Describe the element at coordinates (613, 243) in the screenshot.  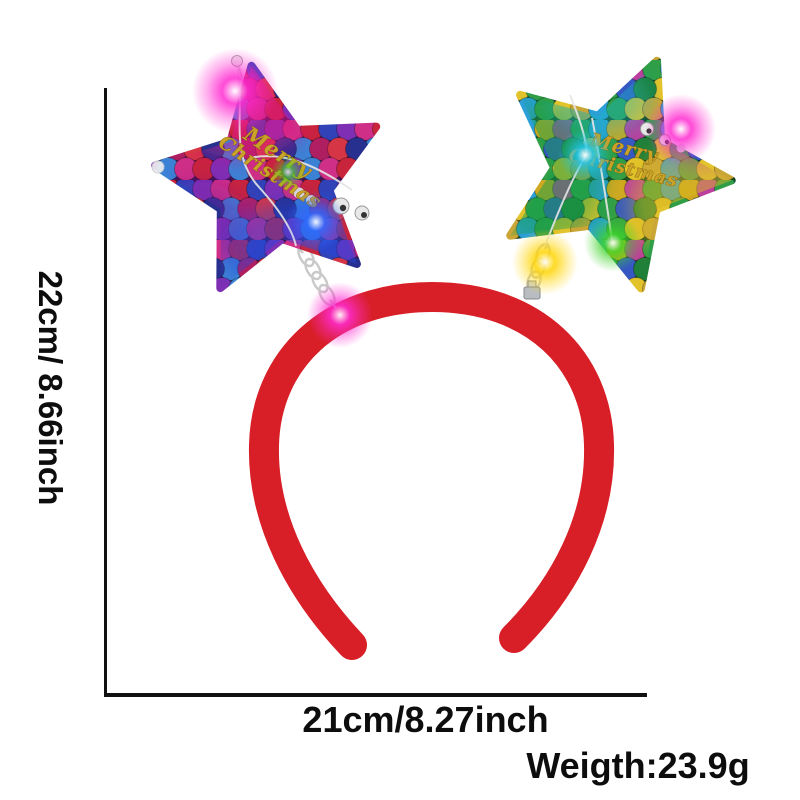
I see `led-glow-green-right-star` at that location.